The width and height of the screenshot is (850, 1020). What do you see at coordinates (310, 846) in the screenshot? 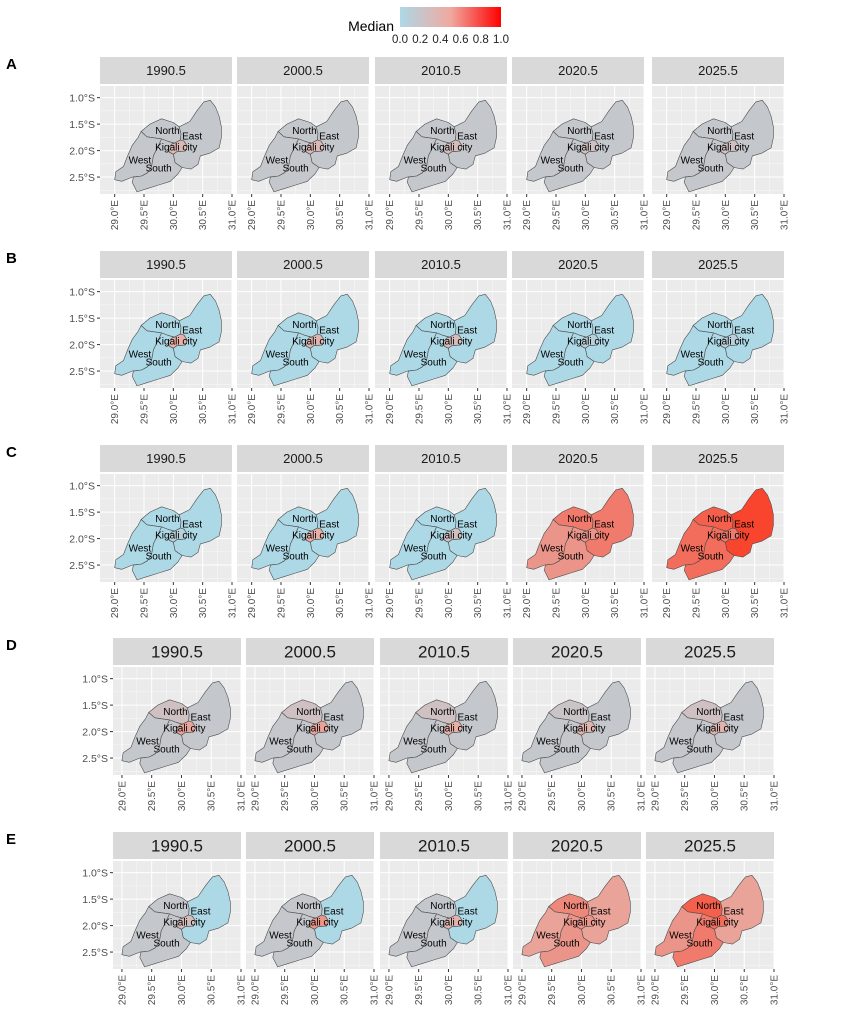
I see `facet-strip-label: 2000.5` at bounding box center [310, 846].